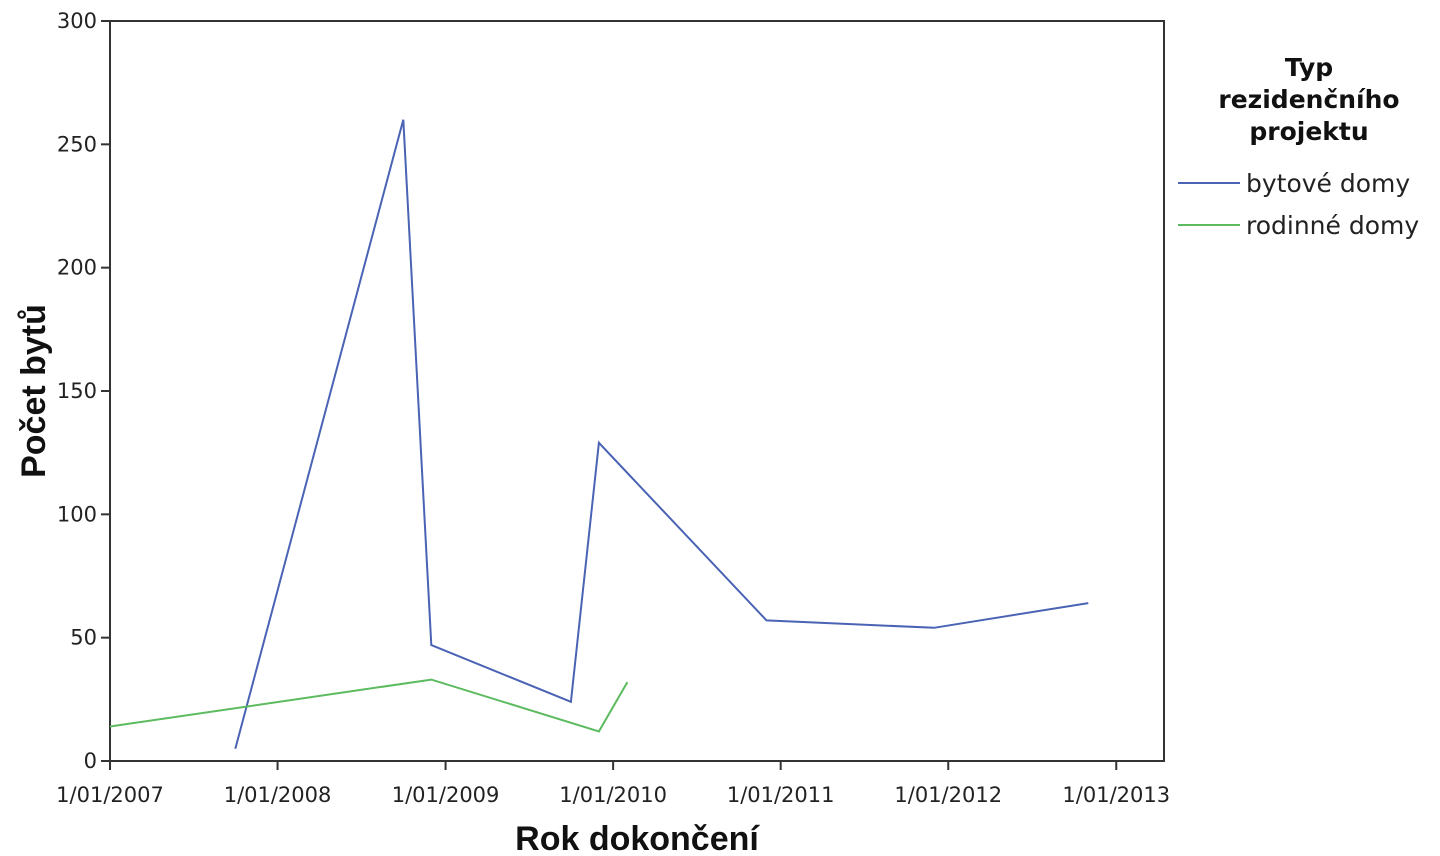 This screenshot has width=1440, height=856. Describe the element at coordinates (369, 705) in the screenshot. I see `series-line-rodinne-domy` at that location.